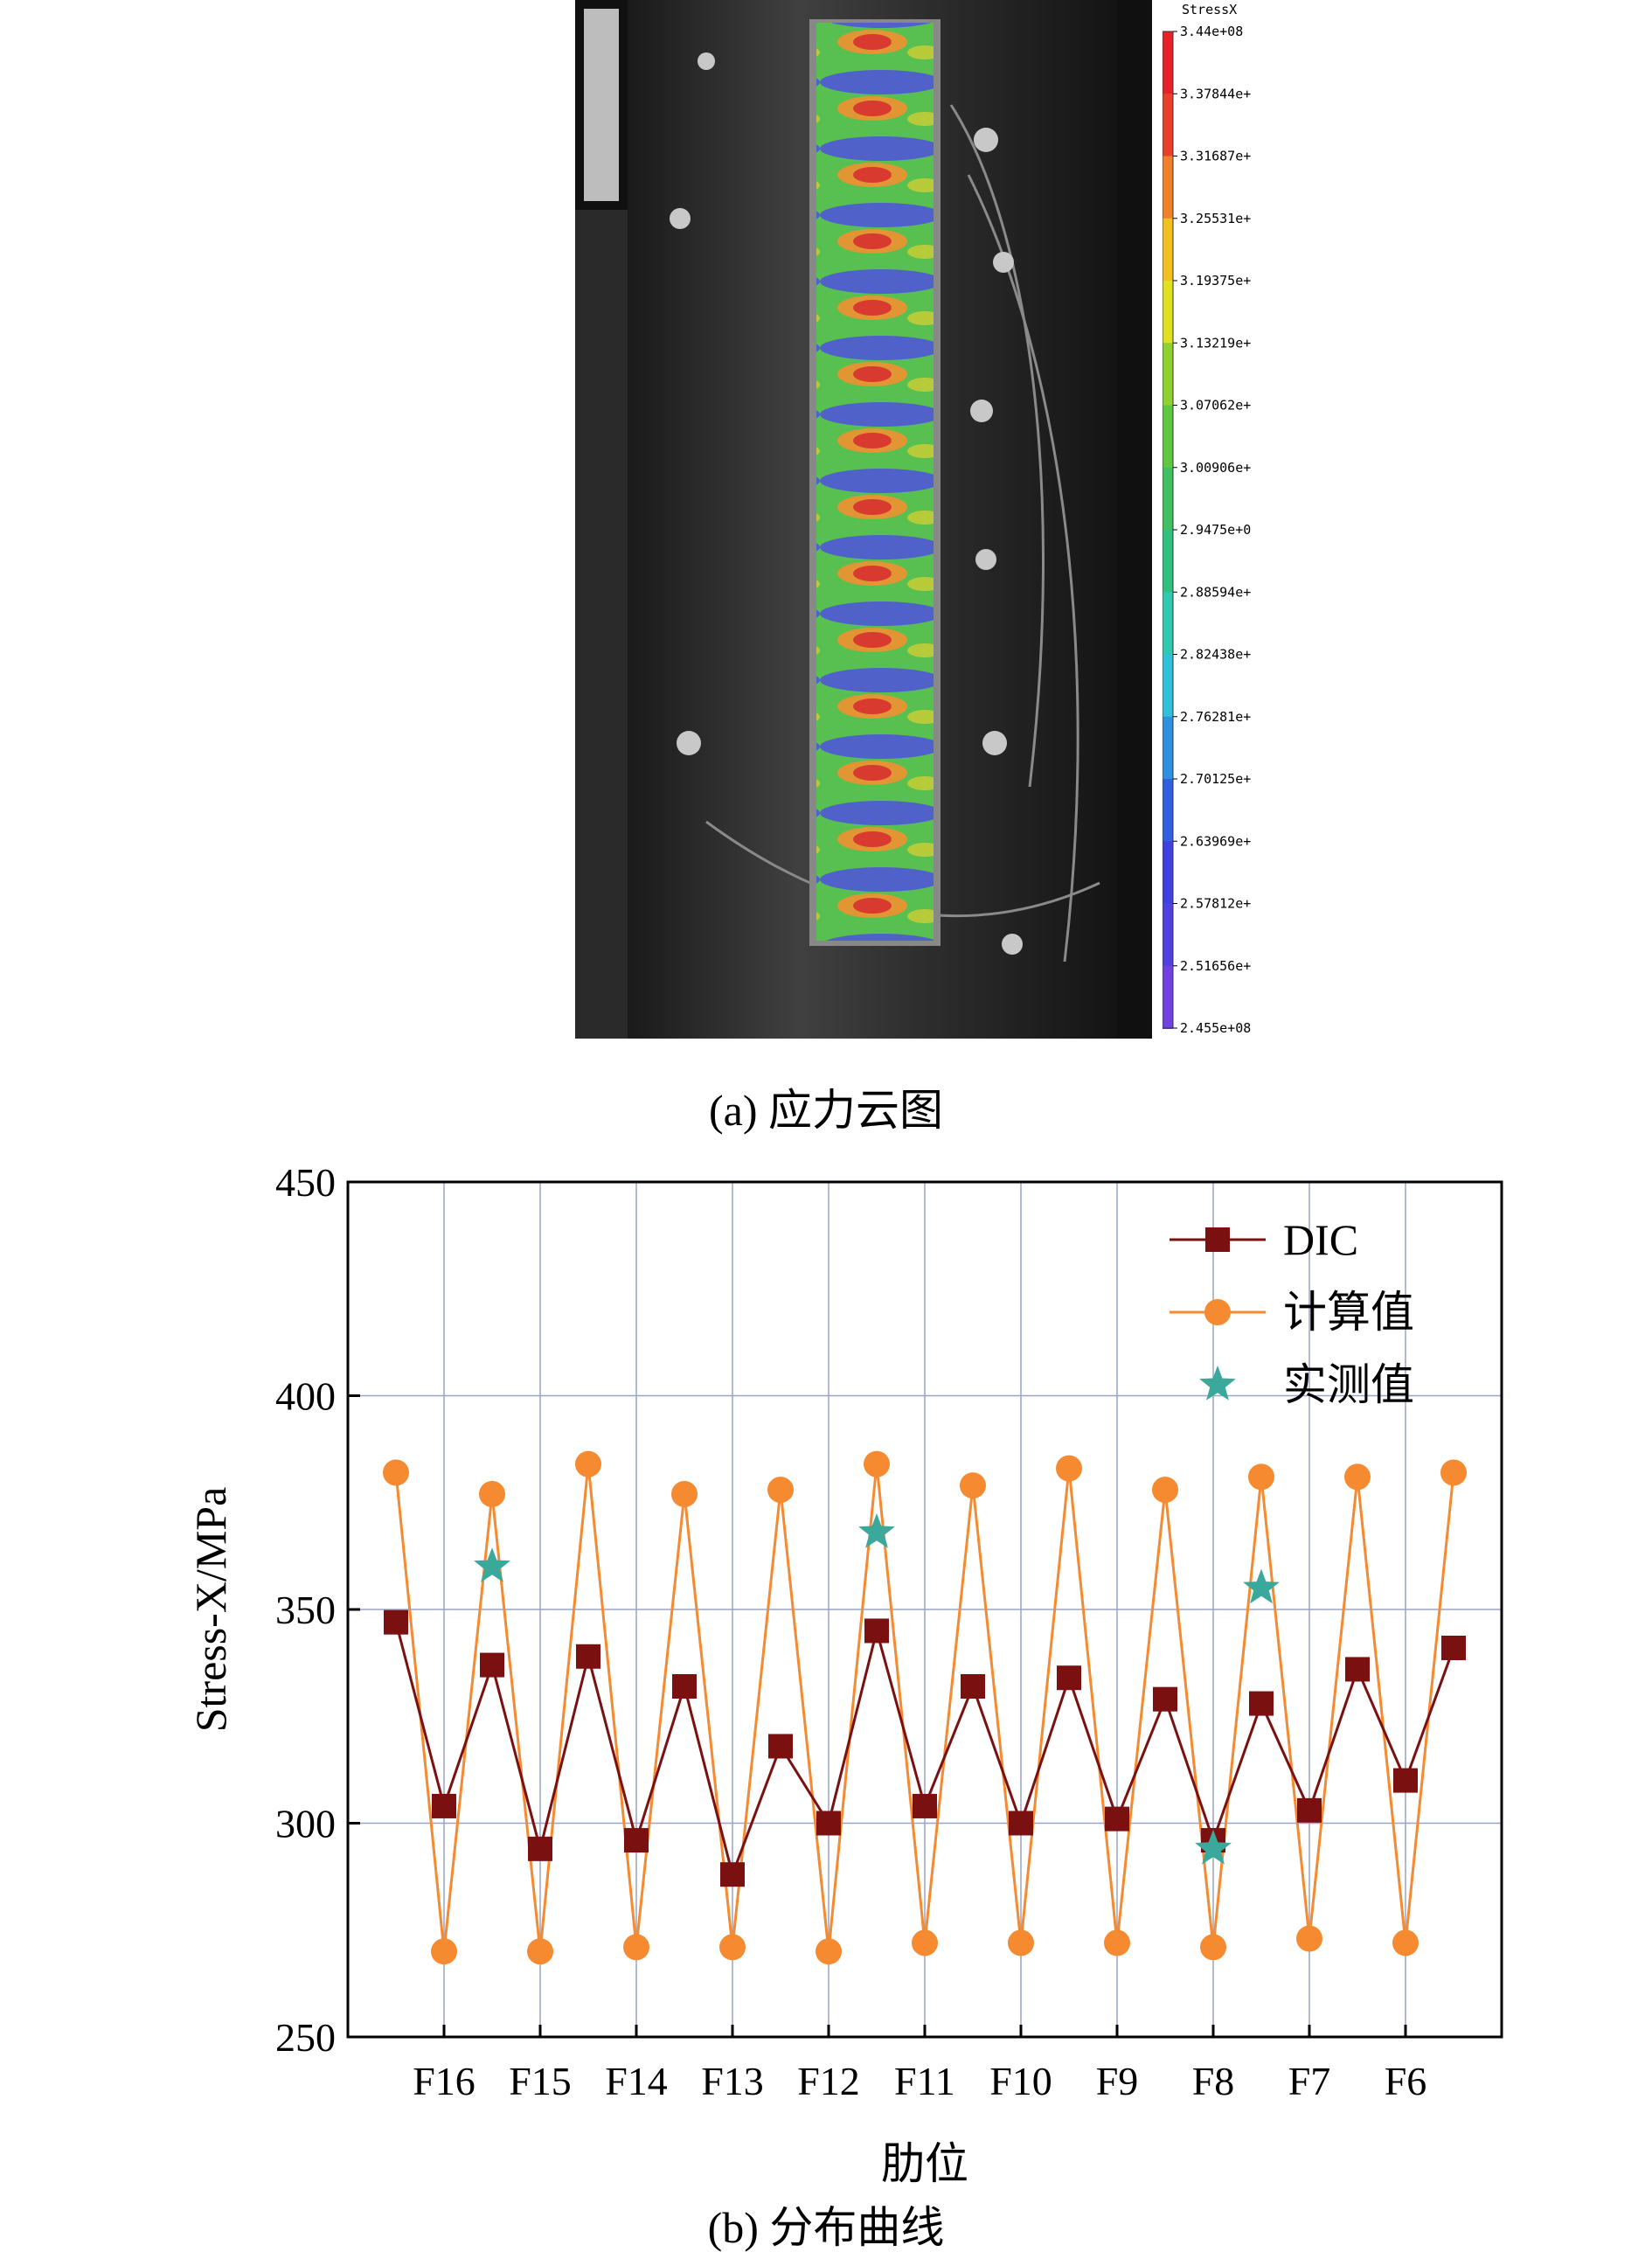 This screenshot has height=2259, width=1652. What do you see at coordinates (211, 1610) in the screenshot?
I see `y-axis-title: Stress-X/MPa` at bounding box center [211, 1610].